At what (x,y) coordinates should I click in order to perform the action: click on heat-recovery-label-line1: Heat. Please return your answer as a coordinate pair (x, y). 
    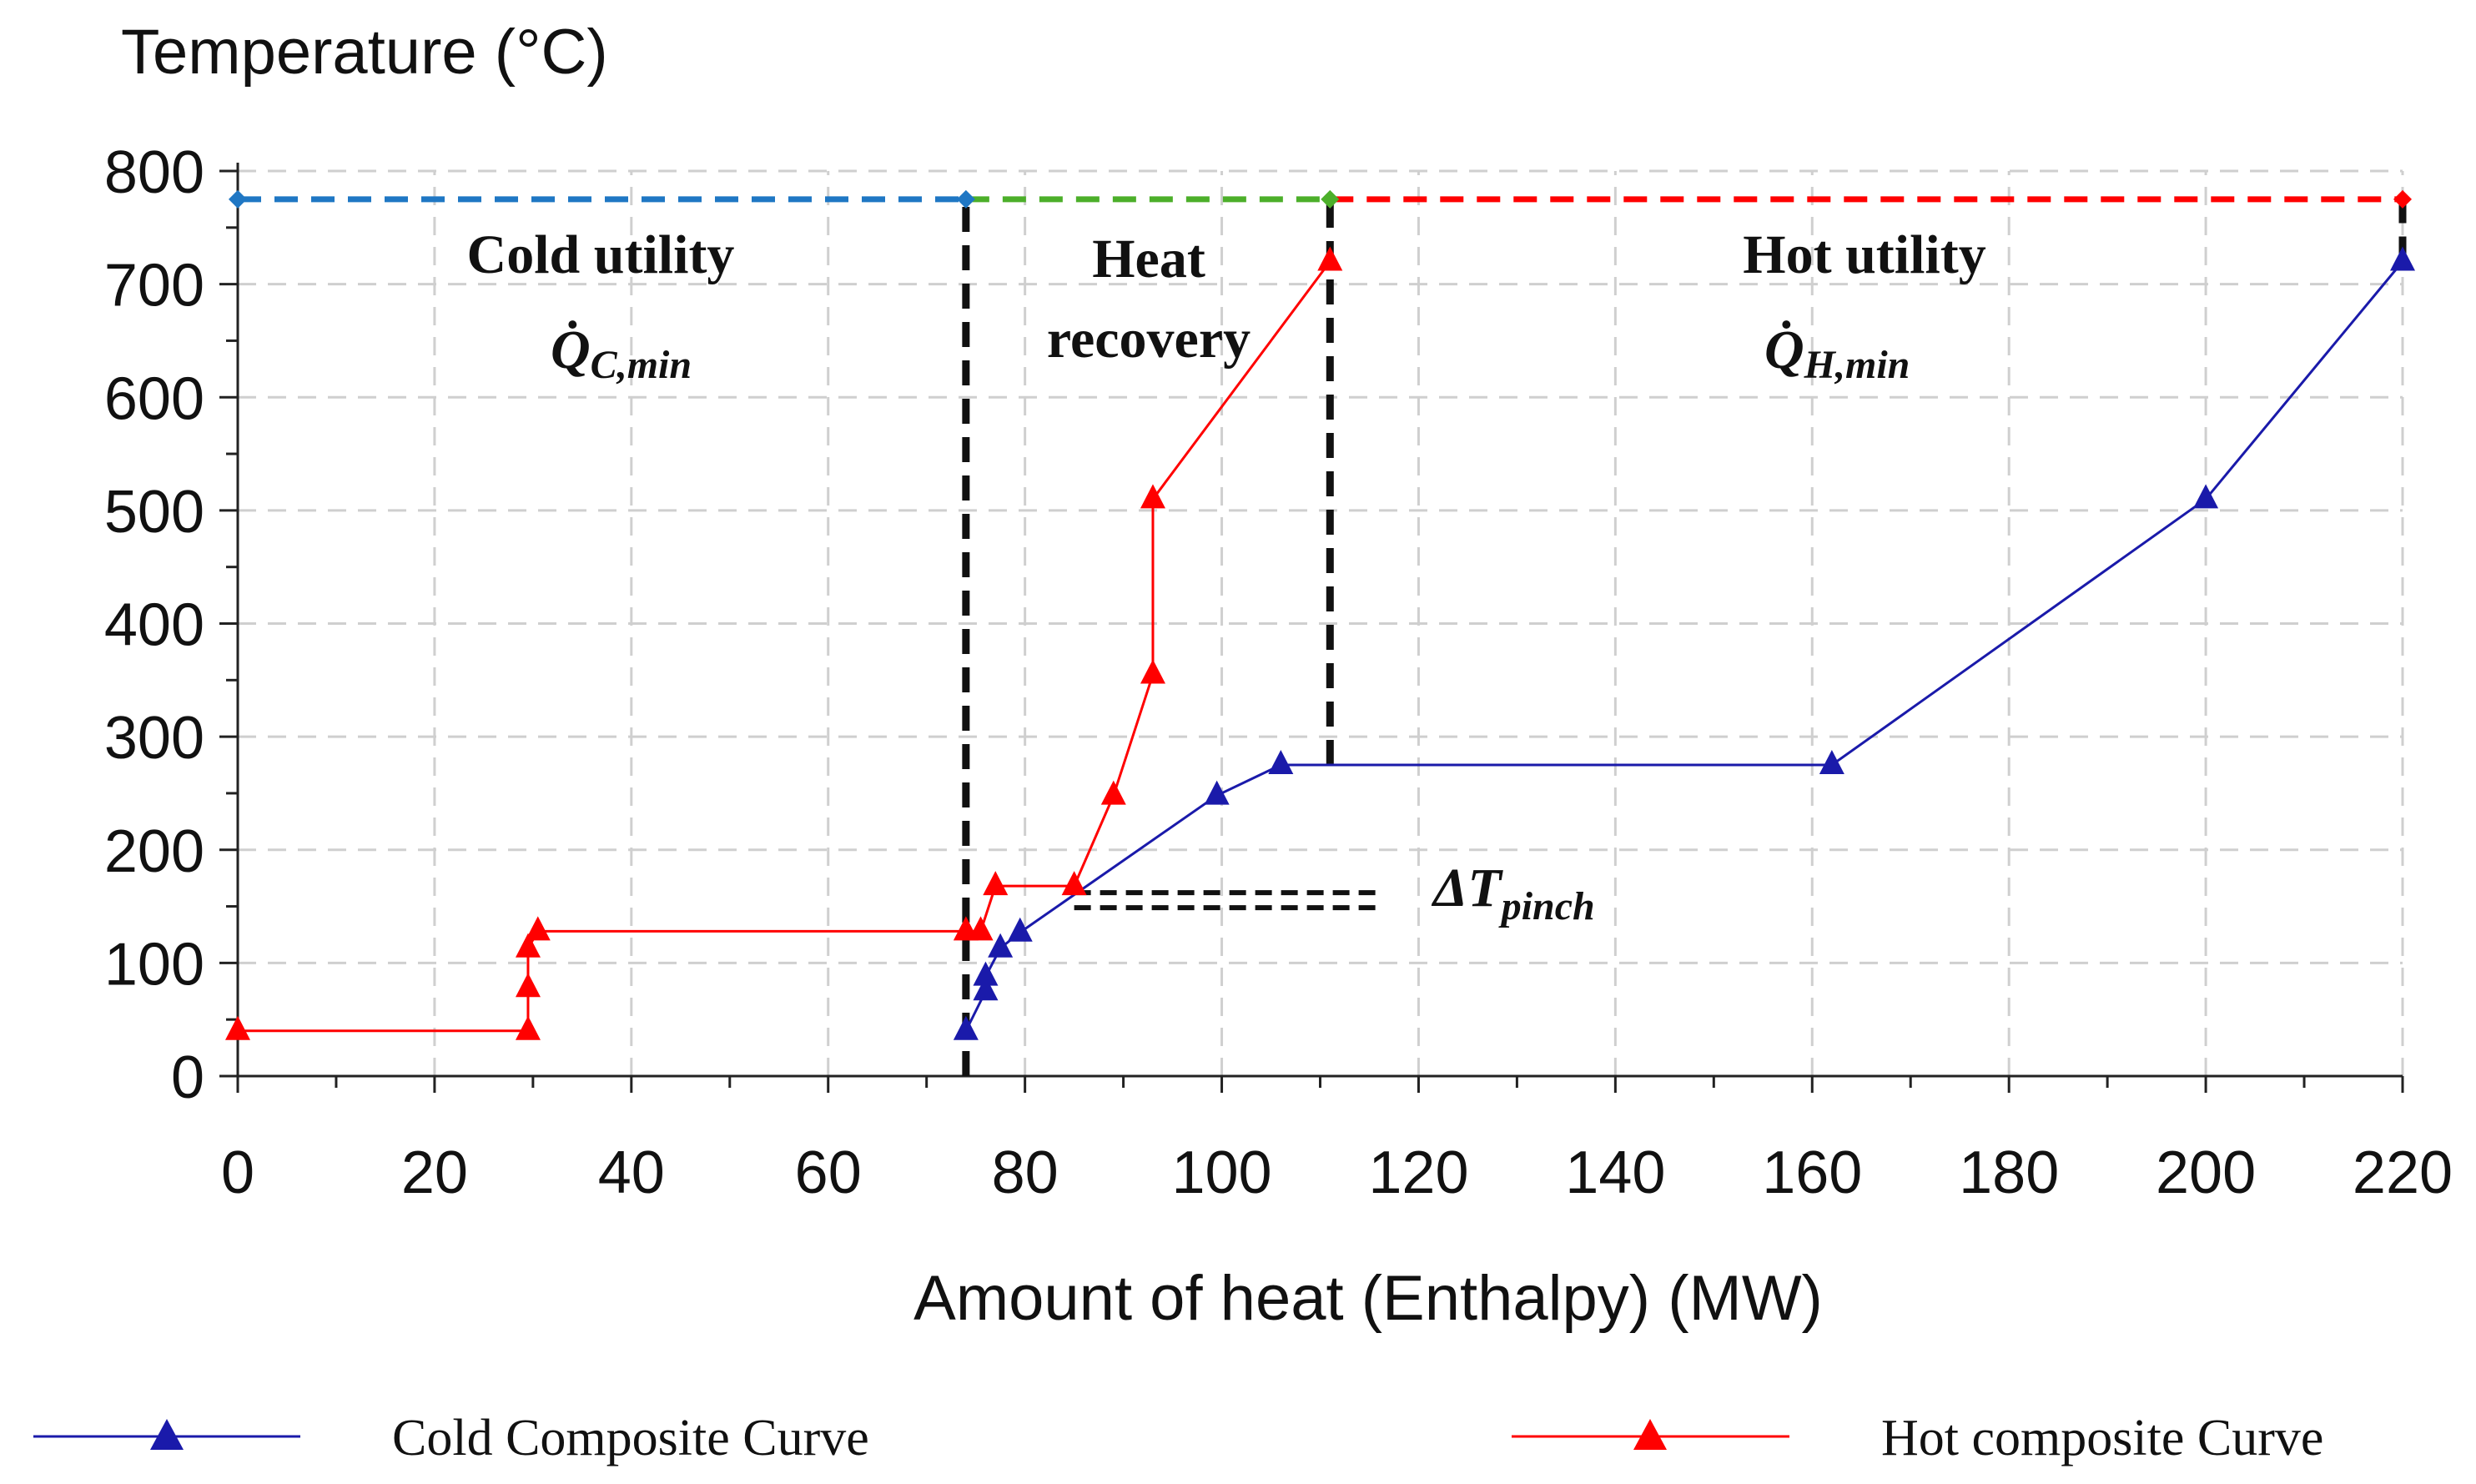
    Looking at the image, I should click on (1149, 259).